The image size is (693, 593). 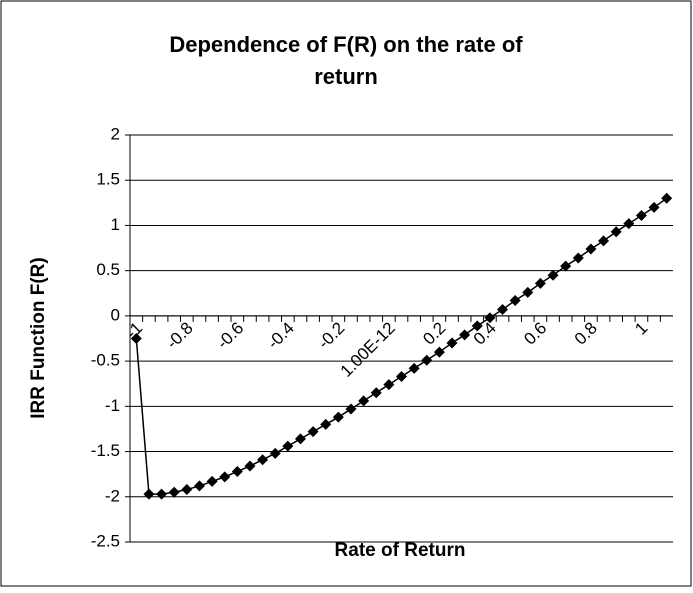 What do you see at coordinates (105, 450) in the screenshot?
I see `y-tick-label: -1.5` at bounding box center [105, 450].